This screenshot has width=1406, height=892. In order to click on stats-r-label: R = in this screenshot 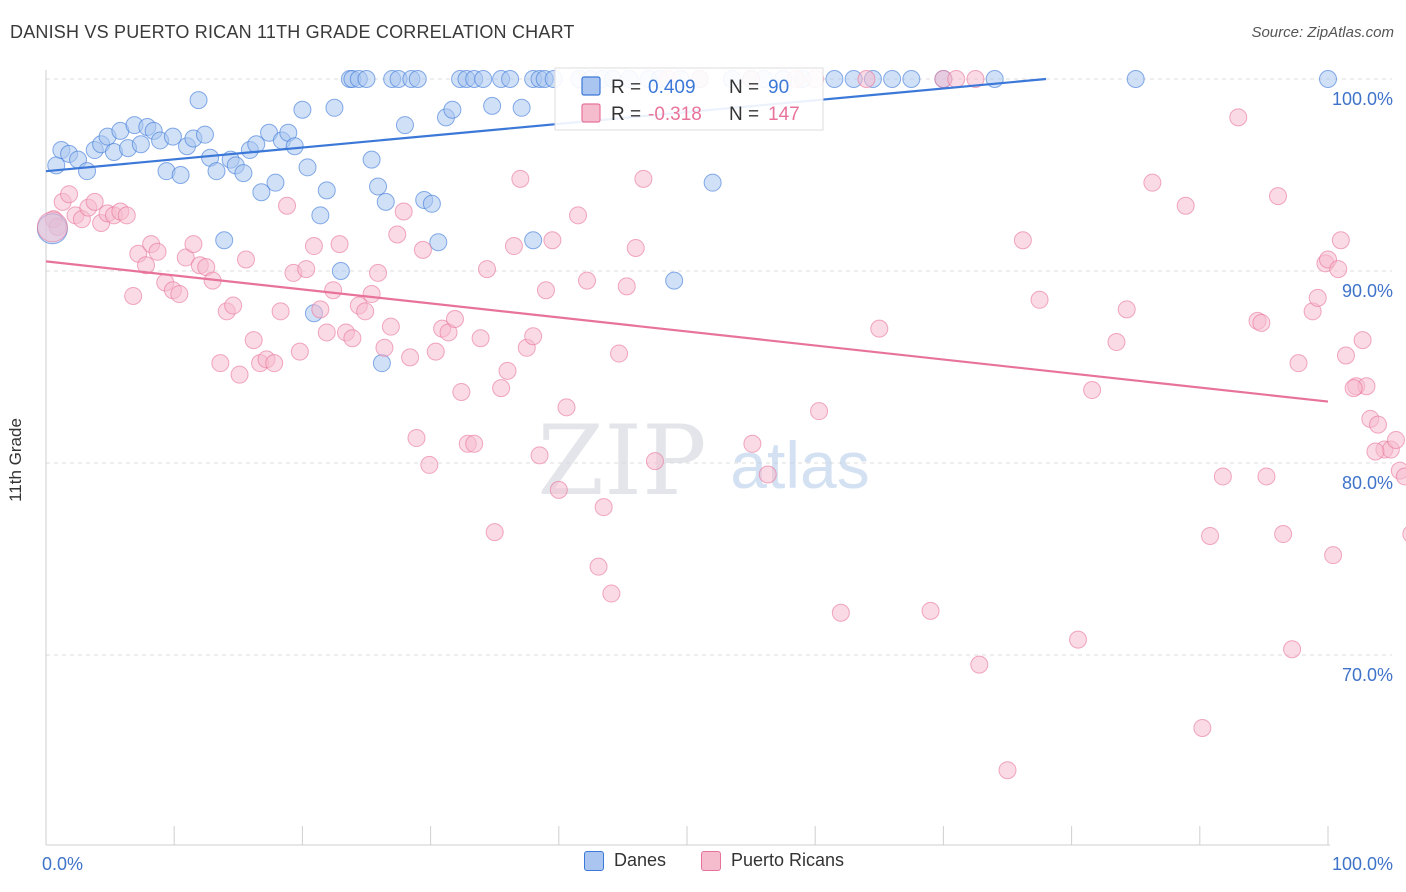, I will do `click(626, 114)`.